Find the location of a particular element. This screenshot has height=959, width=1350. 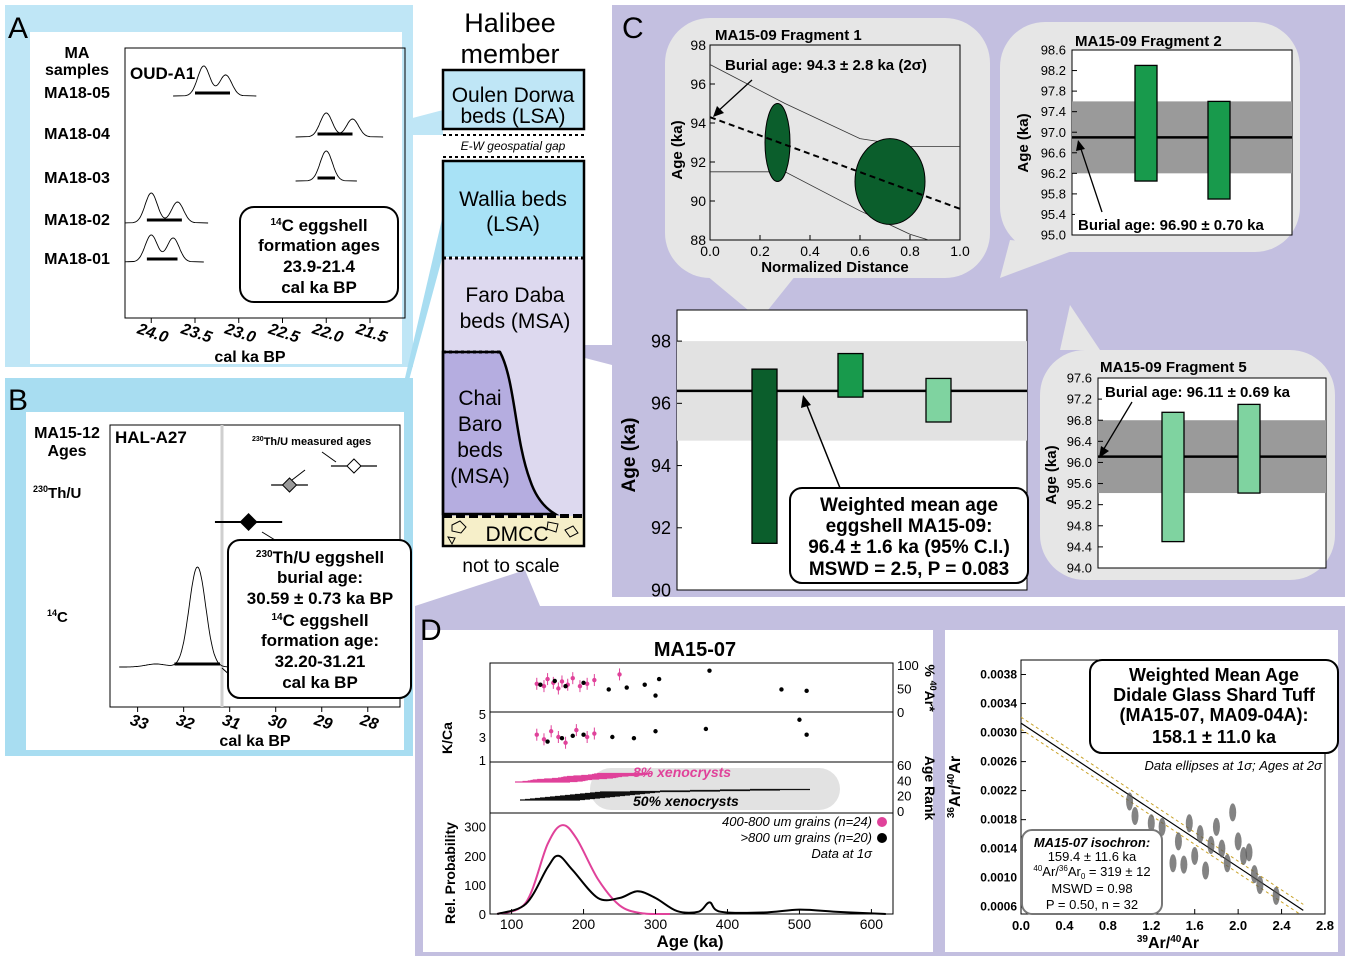

chart-a-group-label-line1: MA is located at coordinates (77, 53).